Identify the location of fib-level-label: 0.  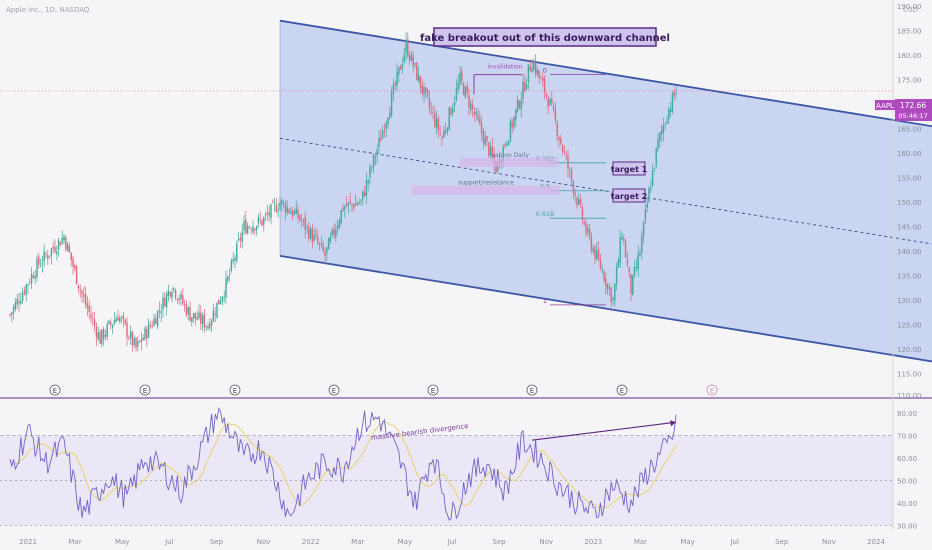
(545, 71).